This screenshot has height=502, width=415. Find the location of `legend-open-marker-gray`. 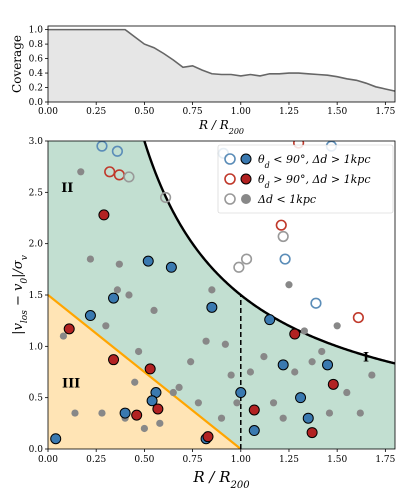

legend-open-marker-gray is located at coordinates (230, 199).